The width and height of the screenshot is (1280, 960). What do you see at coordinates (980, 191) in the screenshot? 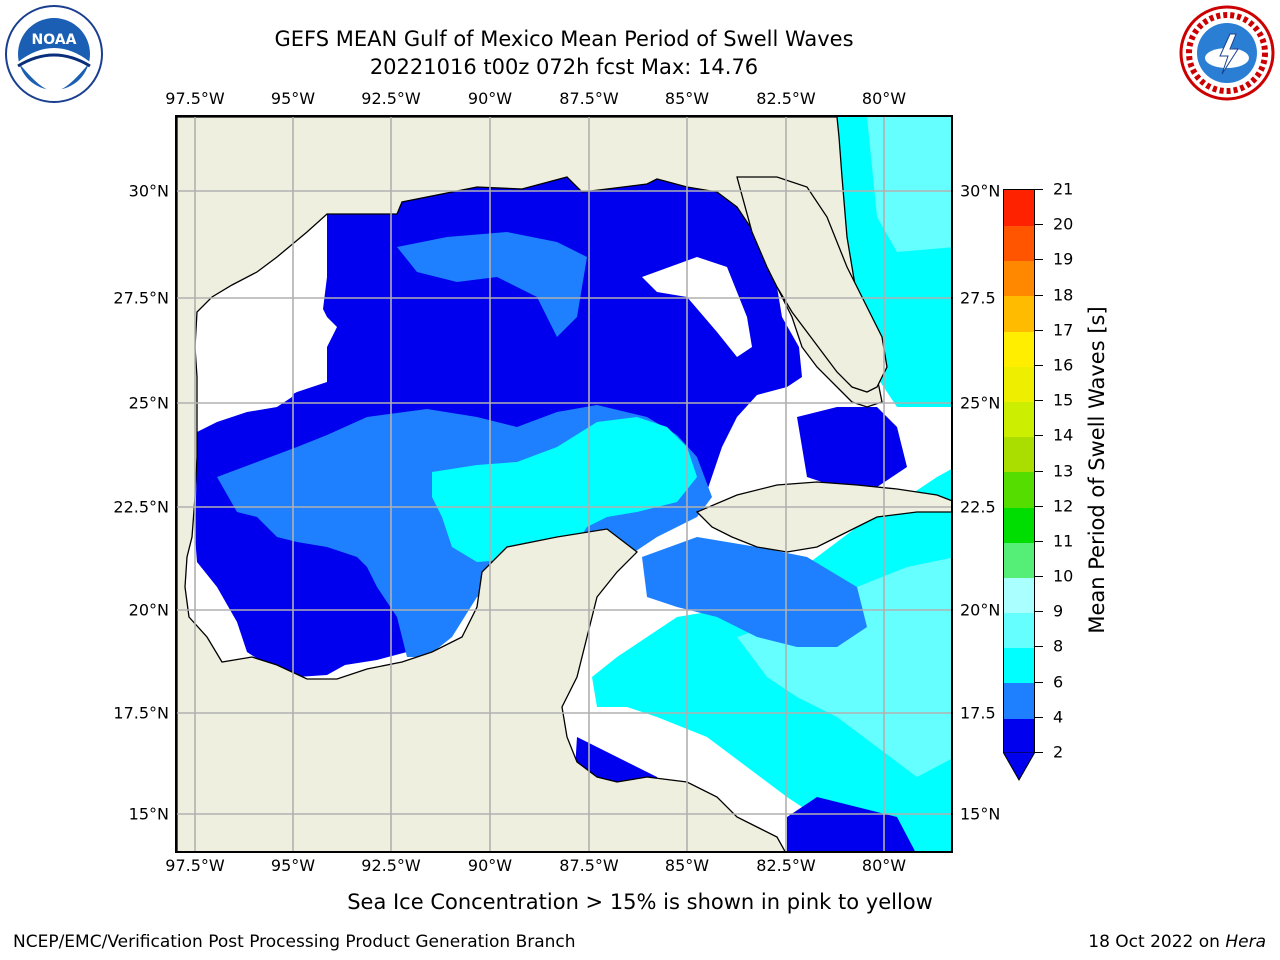
I see `lat-tick-right: 30°N` at bounding box center [980, 191].